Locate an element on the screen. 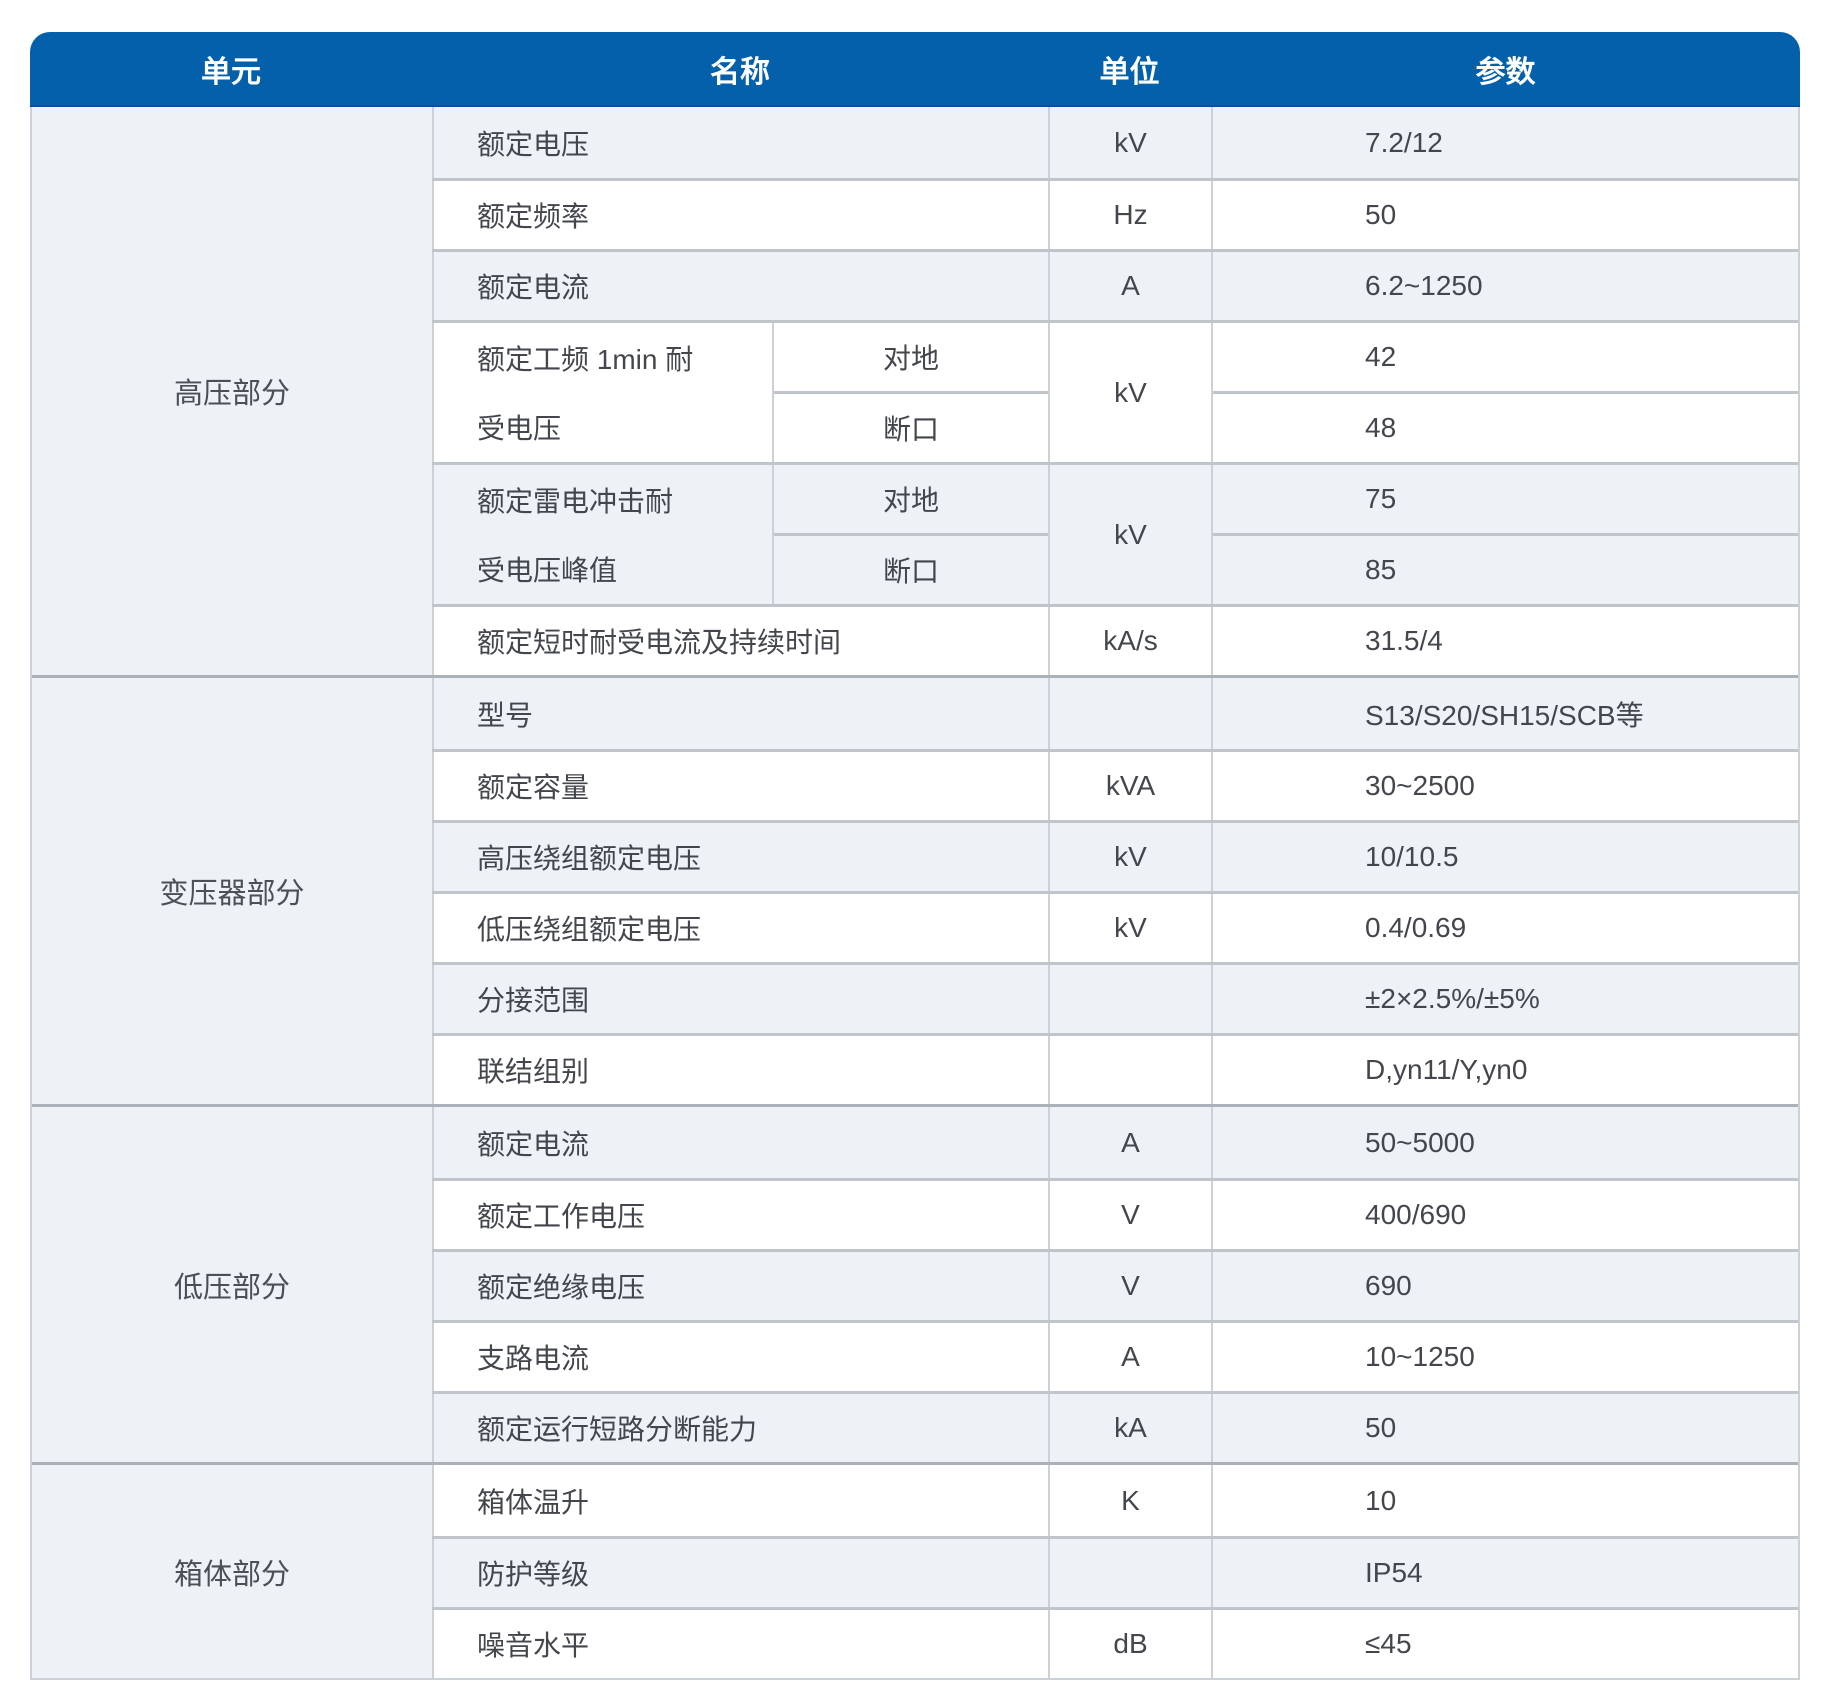 This screenshot has height=1697, width=1830. spec-name: 额定容量 is located at coordinates (740, 786).